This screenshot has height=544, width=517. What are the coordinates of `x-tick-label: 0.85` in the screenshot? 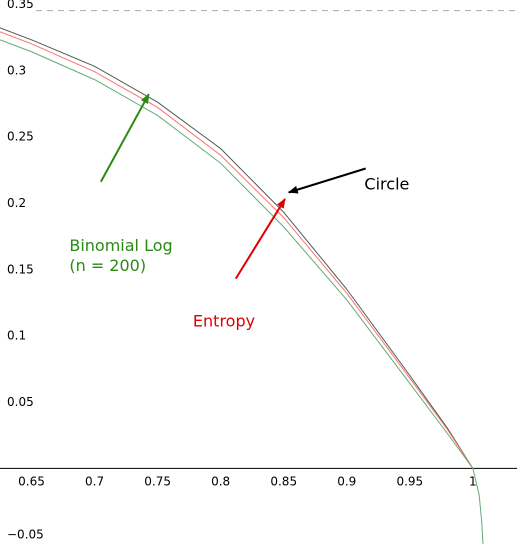 It's located at (283, 481).